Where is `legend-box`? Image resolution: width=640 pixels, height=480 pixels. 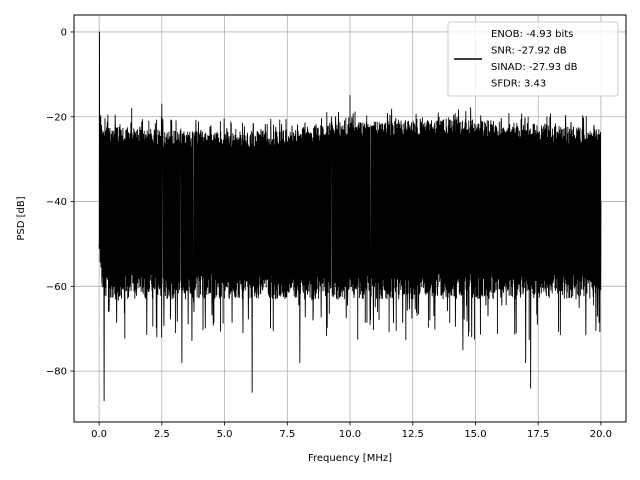
legend-box is located at coordinates (533, 59).